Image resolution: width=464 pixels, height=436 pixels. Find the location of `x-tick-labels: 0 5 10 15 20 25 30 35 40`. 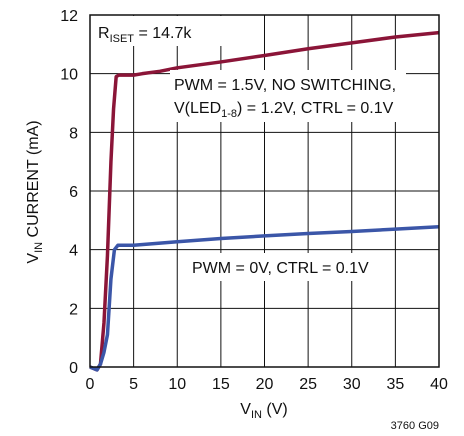

x-tick-labels: 0 5 10 15 20 25 30 35 40 is located at coordinates (267, 384).